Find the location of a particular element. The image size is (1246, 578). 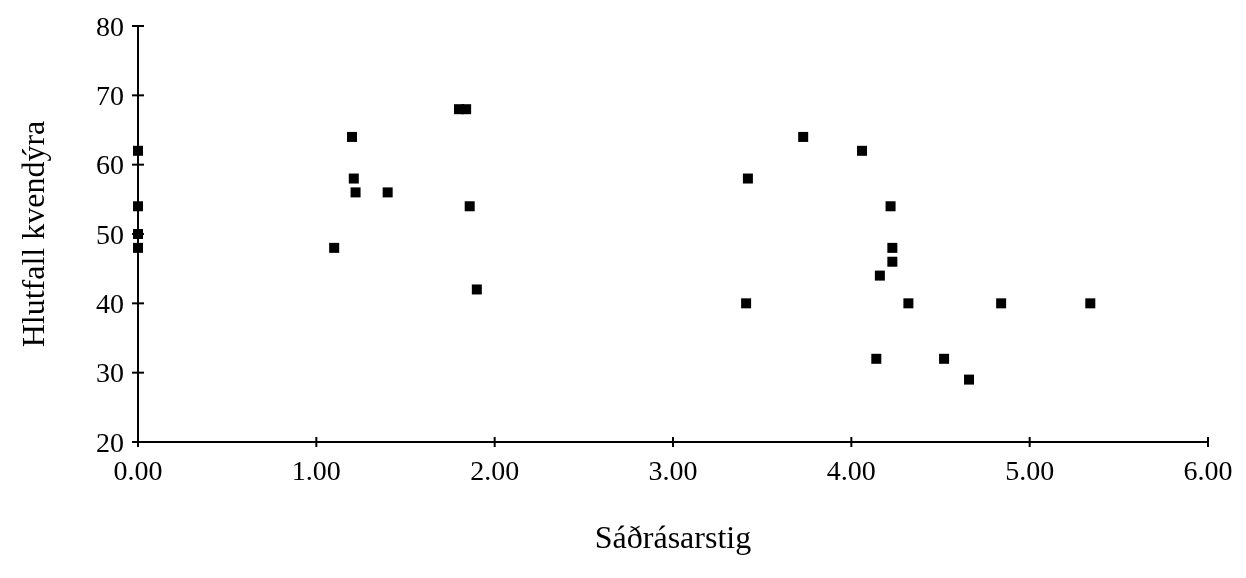

y-axis-title: Hlutfall kvendýra is located at coordinates (33, 234).